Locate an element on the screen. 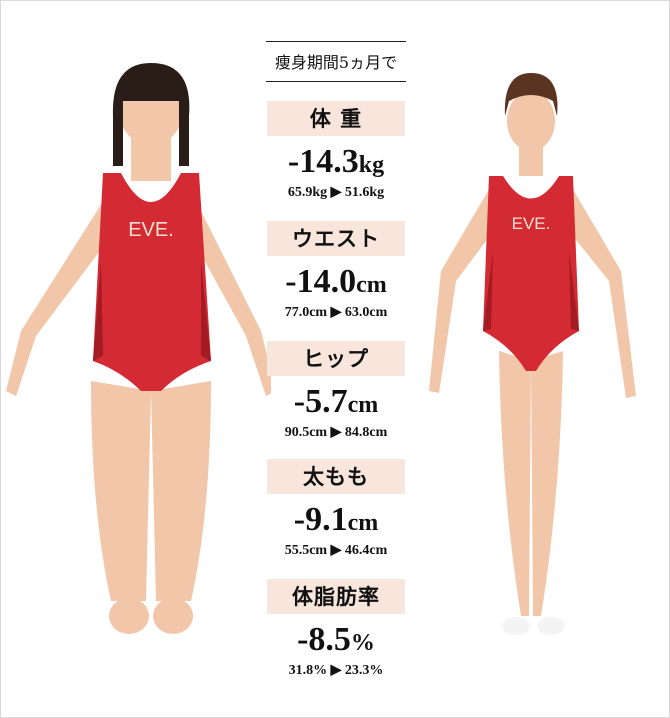 The width and height of the screenshot is (670, 718). stat-value: -8.5 is located at coordinates (324, 639).